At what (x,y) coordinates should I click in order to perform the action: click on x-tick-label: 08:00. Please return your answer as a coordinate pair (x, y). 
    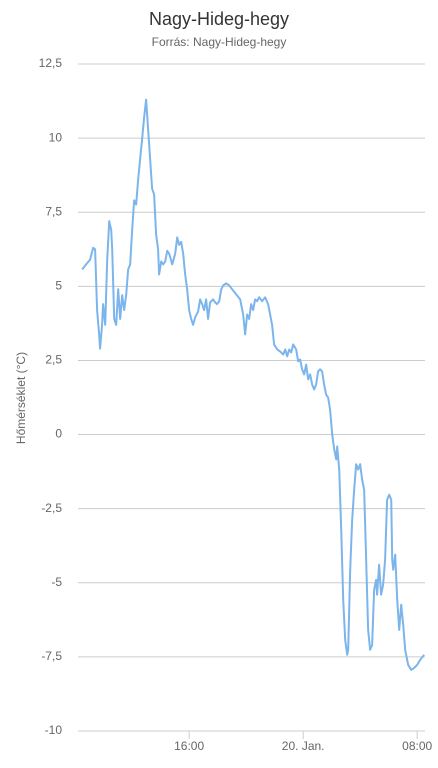
    Looking at the image, I should click on (417, 746).